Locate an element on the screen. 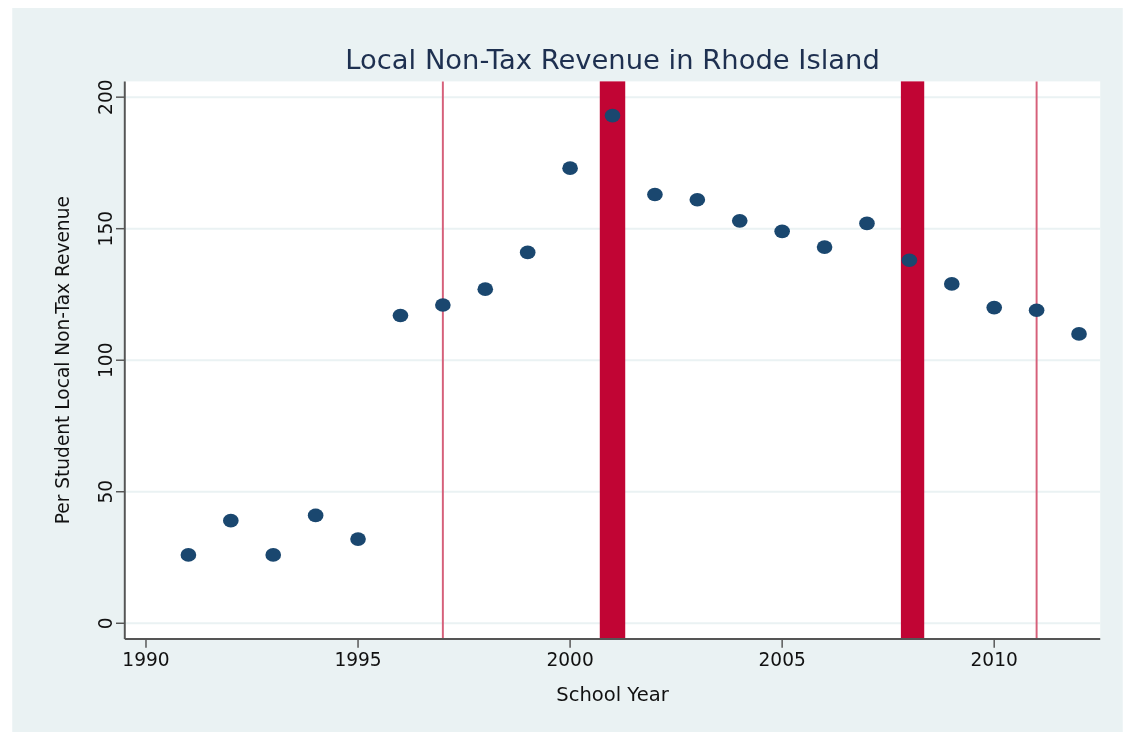 The height and width of the screenshot is (740, 1135). x-tick-label: 2010 is located at coordinates (994, 660).